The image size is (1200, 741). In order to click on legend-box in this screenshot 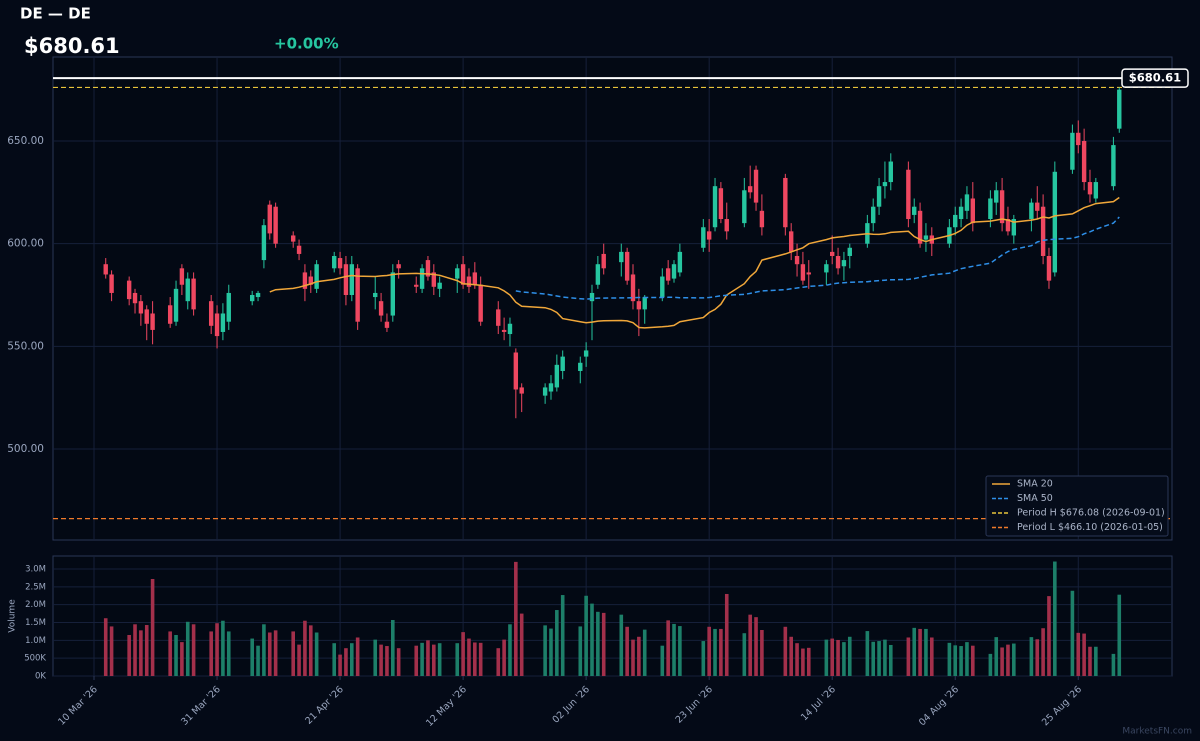, I will do `click(1077, 506)`.